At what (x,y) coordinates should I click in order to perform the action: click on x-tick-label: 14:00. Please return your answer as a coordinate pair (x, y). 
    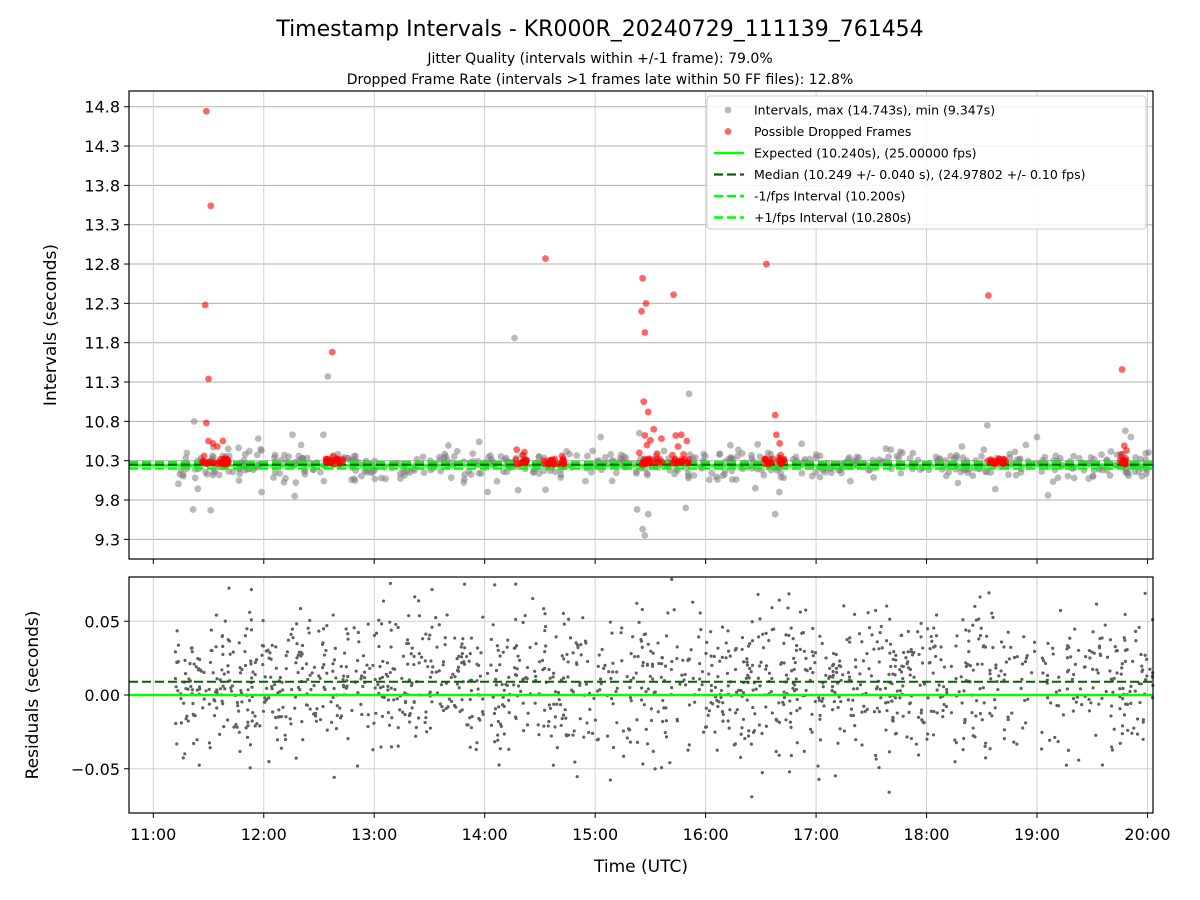
    Looking at the image, I should click on (485, 834).